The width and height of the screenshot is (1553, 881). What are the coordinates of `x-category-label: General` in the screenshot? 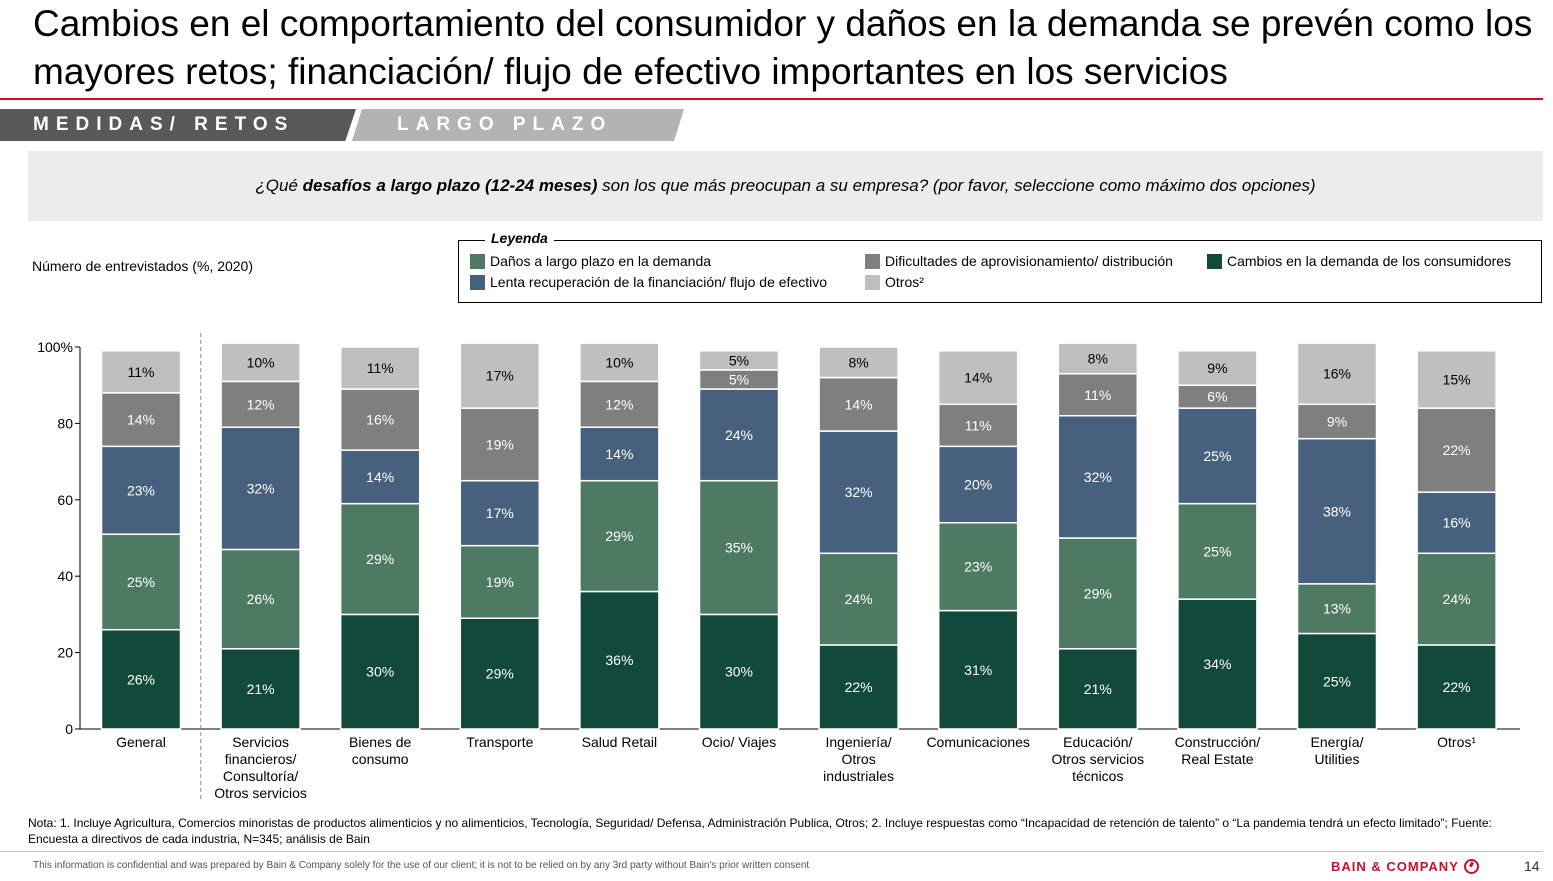 It's located at (141, 742).